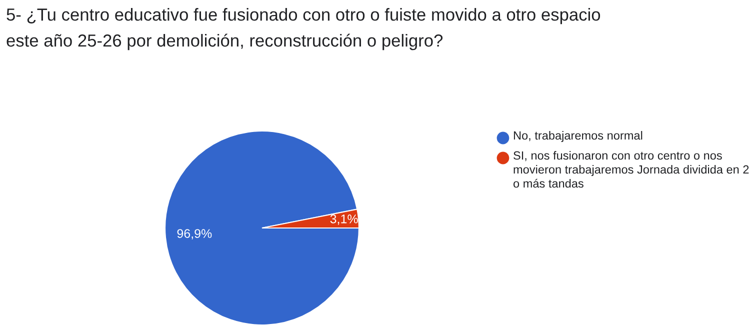  I want to click on data-label: 96,9%, so click(194, 234).